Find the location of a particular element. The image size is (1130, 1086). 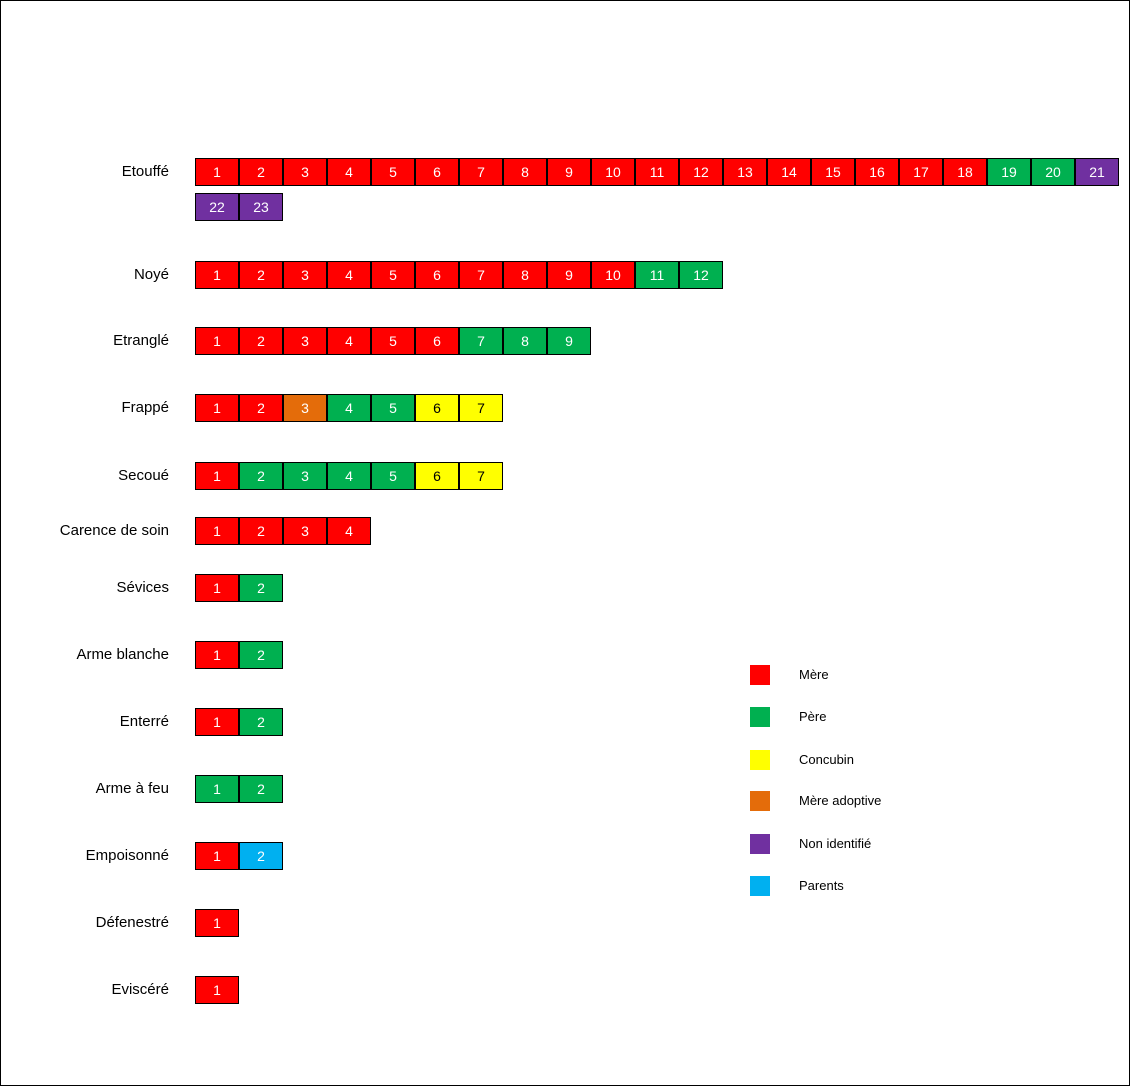

legend-label: Mère adoptive is located at coordinates (840, 800).